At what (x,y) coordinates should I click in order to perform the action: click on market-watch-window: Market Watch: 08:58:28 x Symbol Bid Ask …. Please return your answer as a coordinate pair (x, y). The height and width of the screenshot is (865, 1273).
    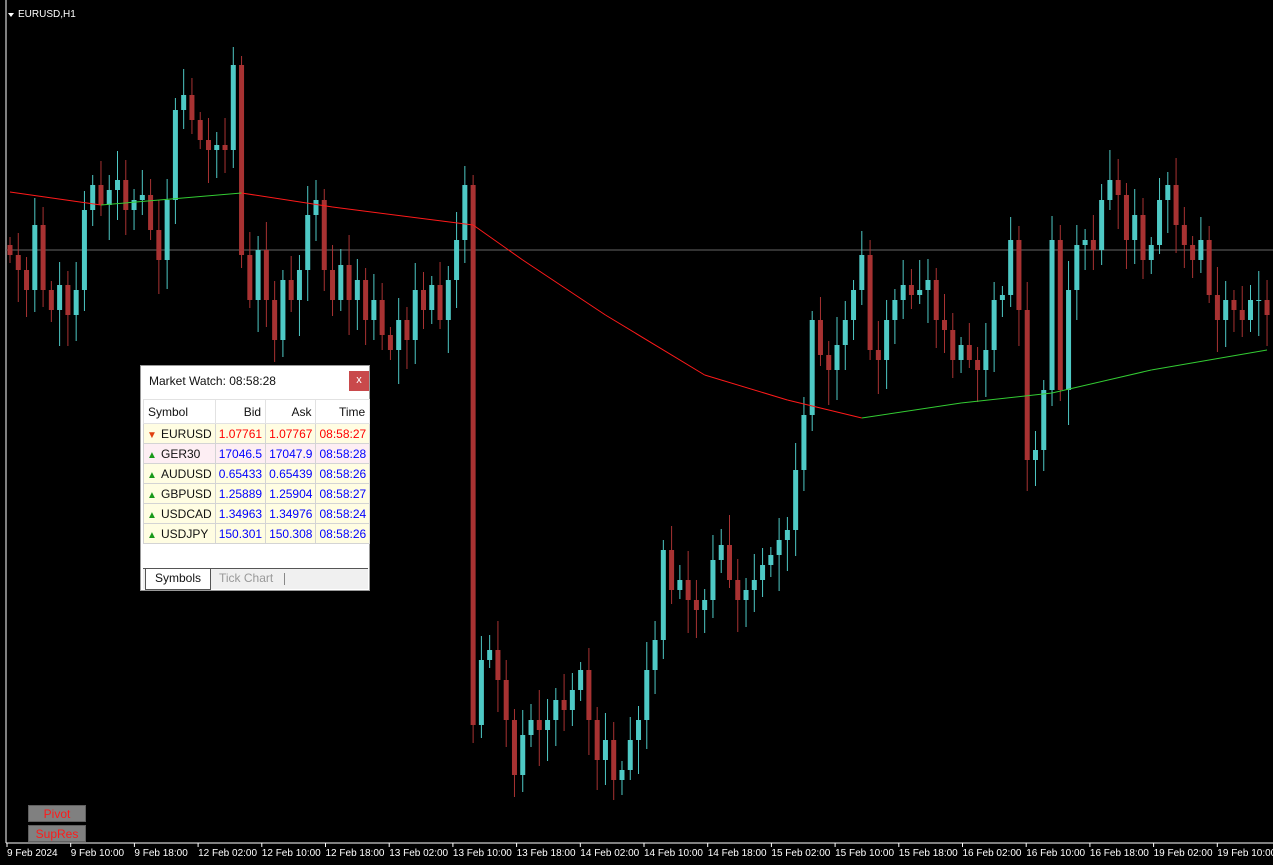
    Looking at the image, I should click on (255, 478).